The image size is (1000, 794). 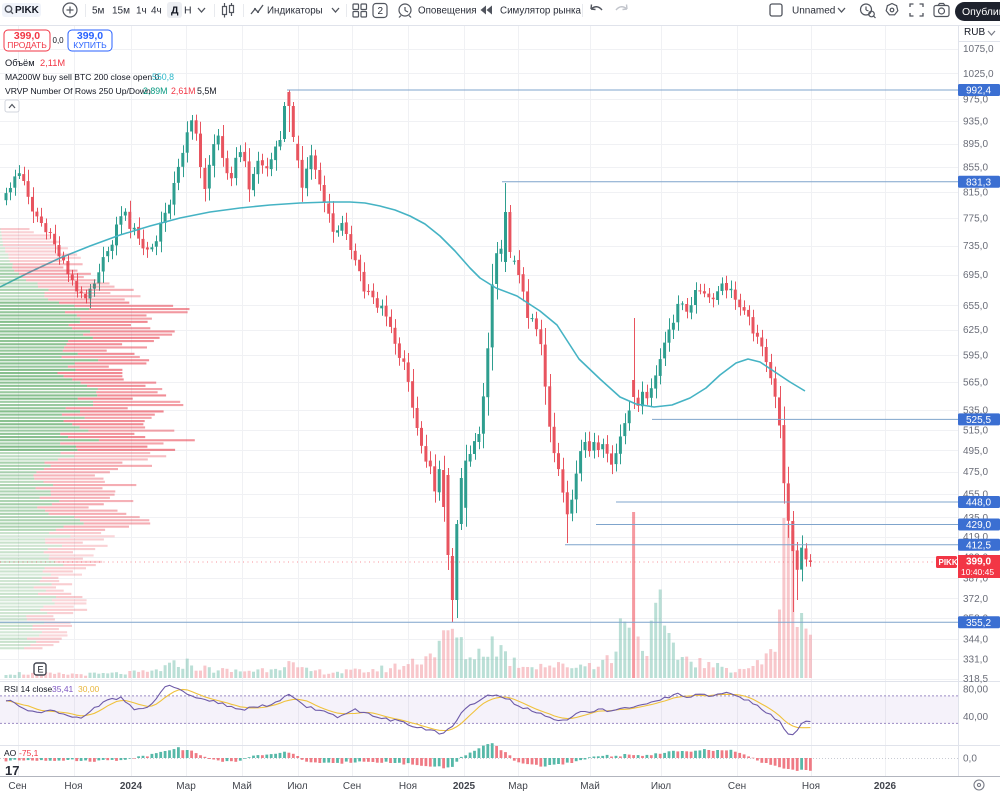 What do you see at coordinates (978, 74) in the screenshot?
I see `svg-text: 1025,0` at bounding box center [978, 74].